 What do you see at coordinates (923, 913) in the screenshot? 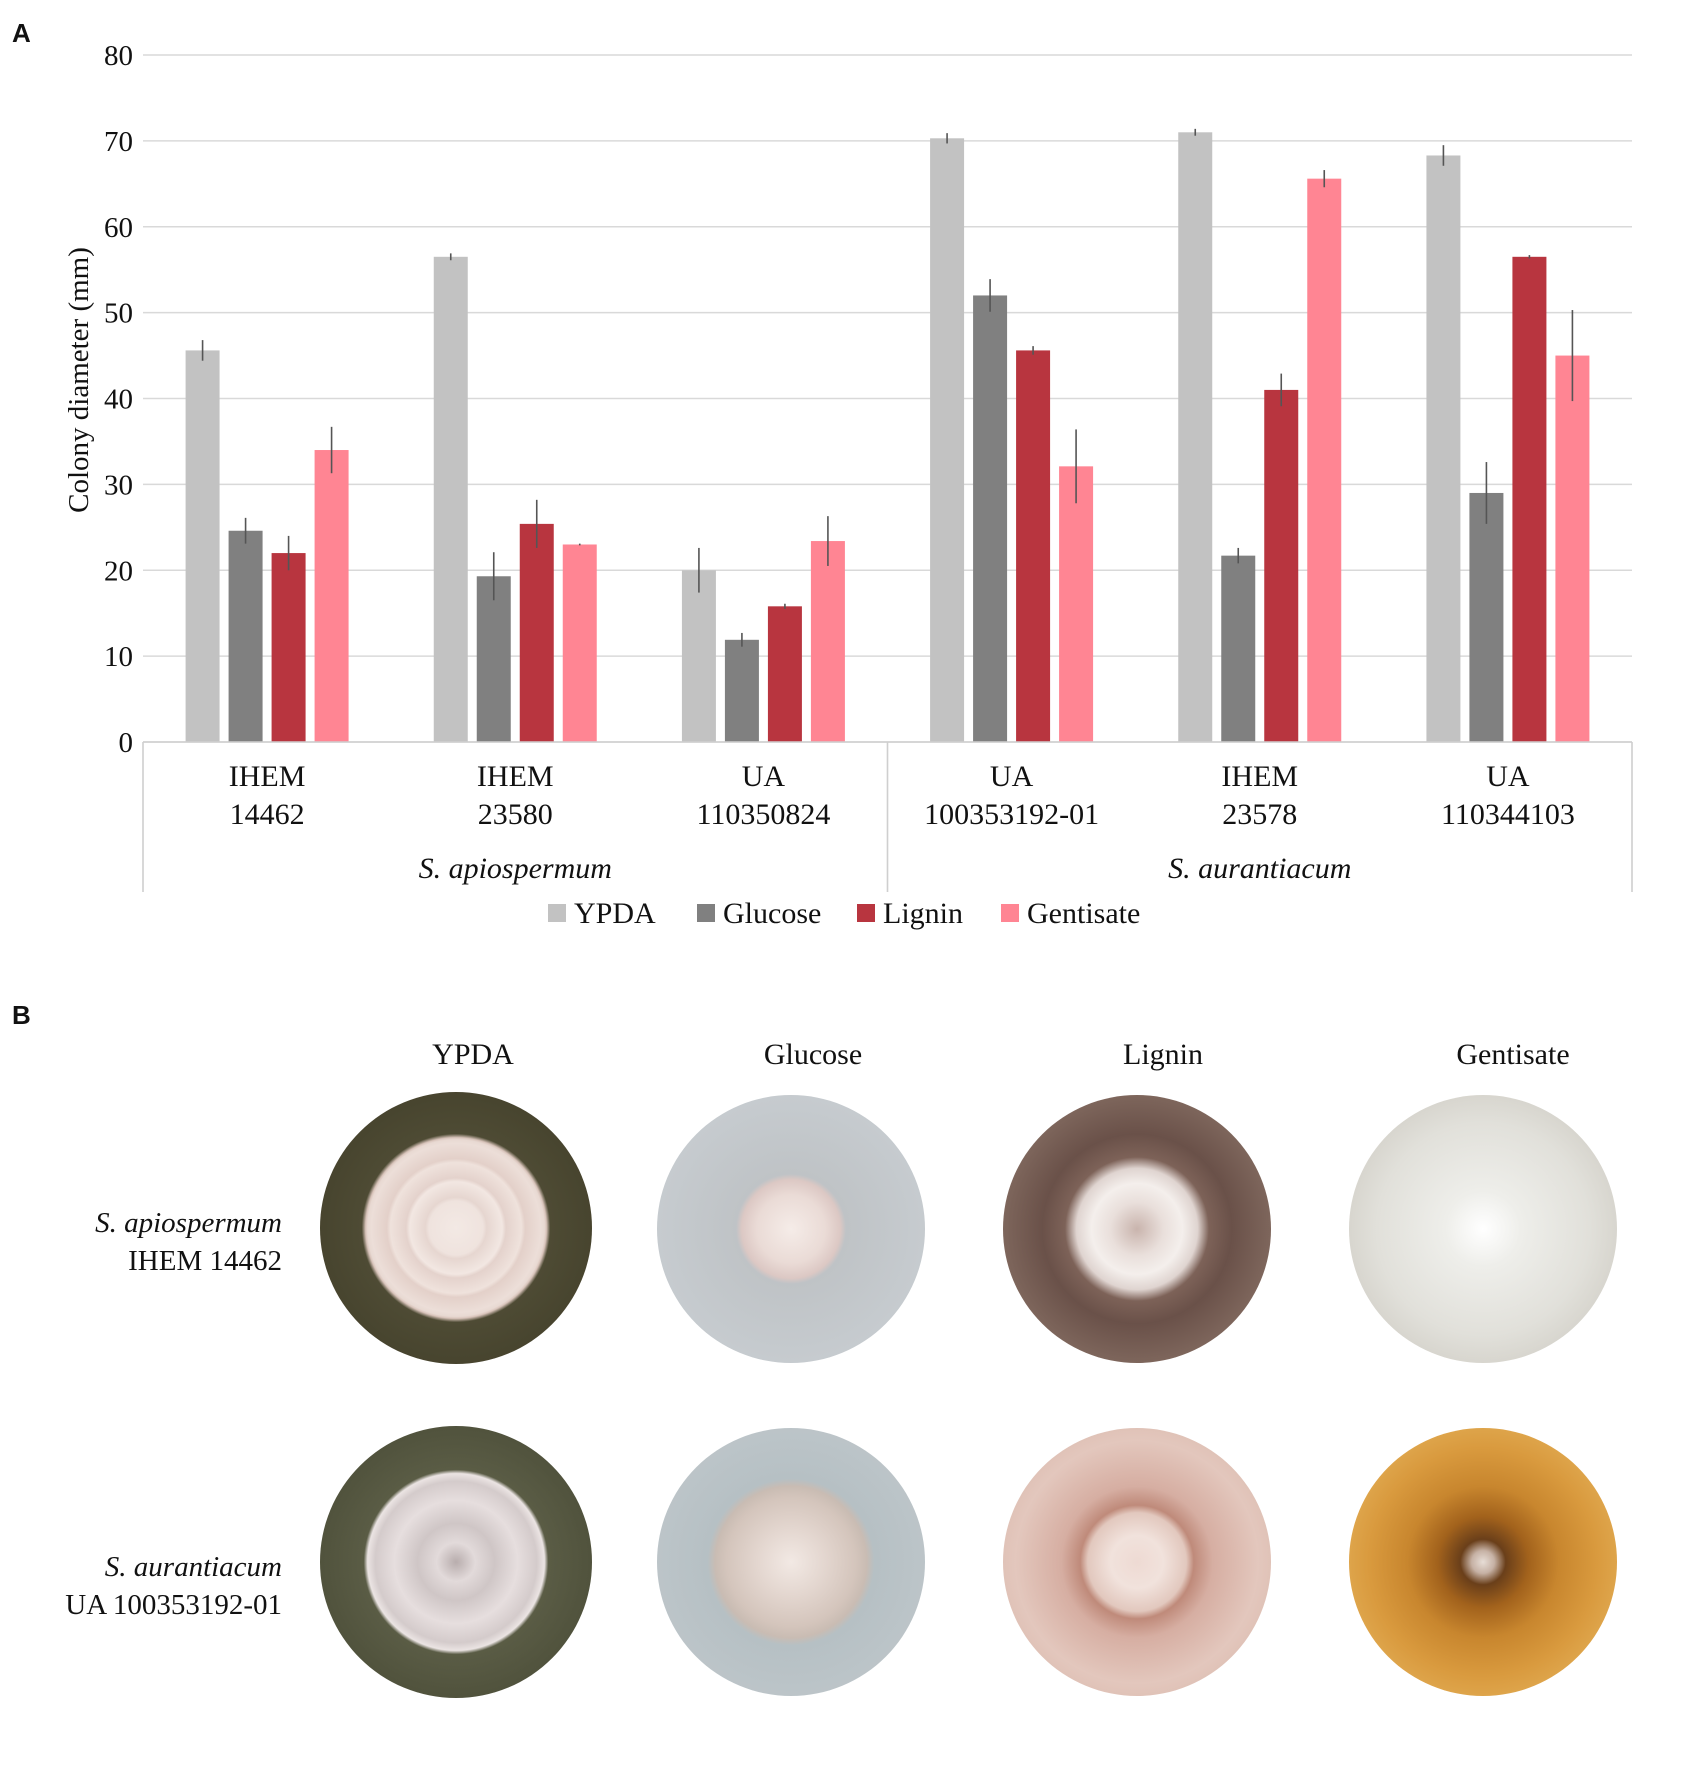
I see `legend-label-lignin: Lignin` at bounding box center [923, 913].